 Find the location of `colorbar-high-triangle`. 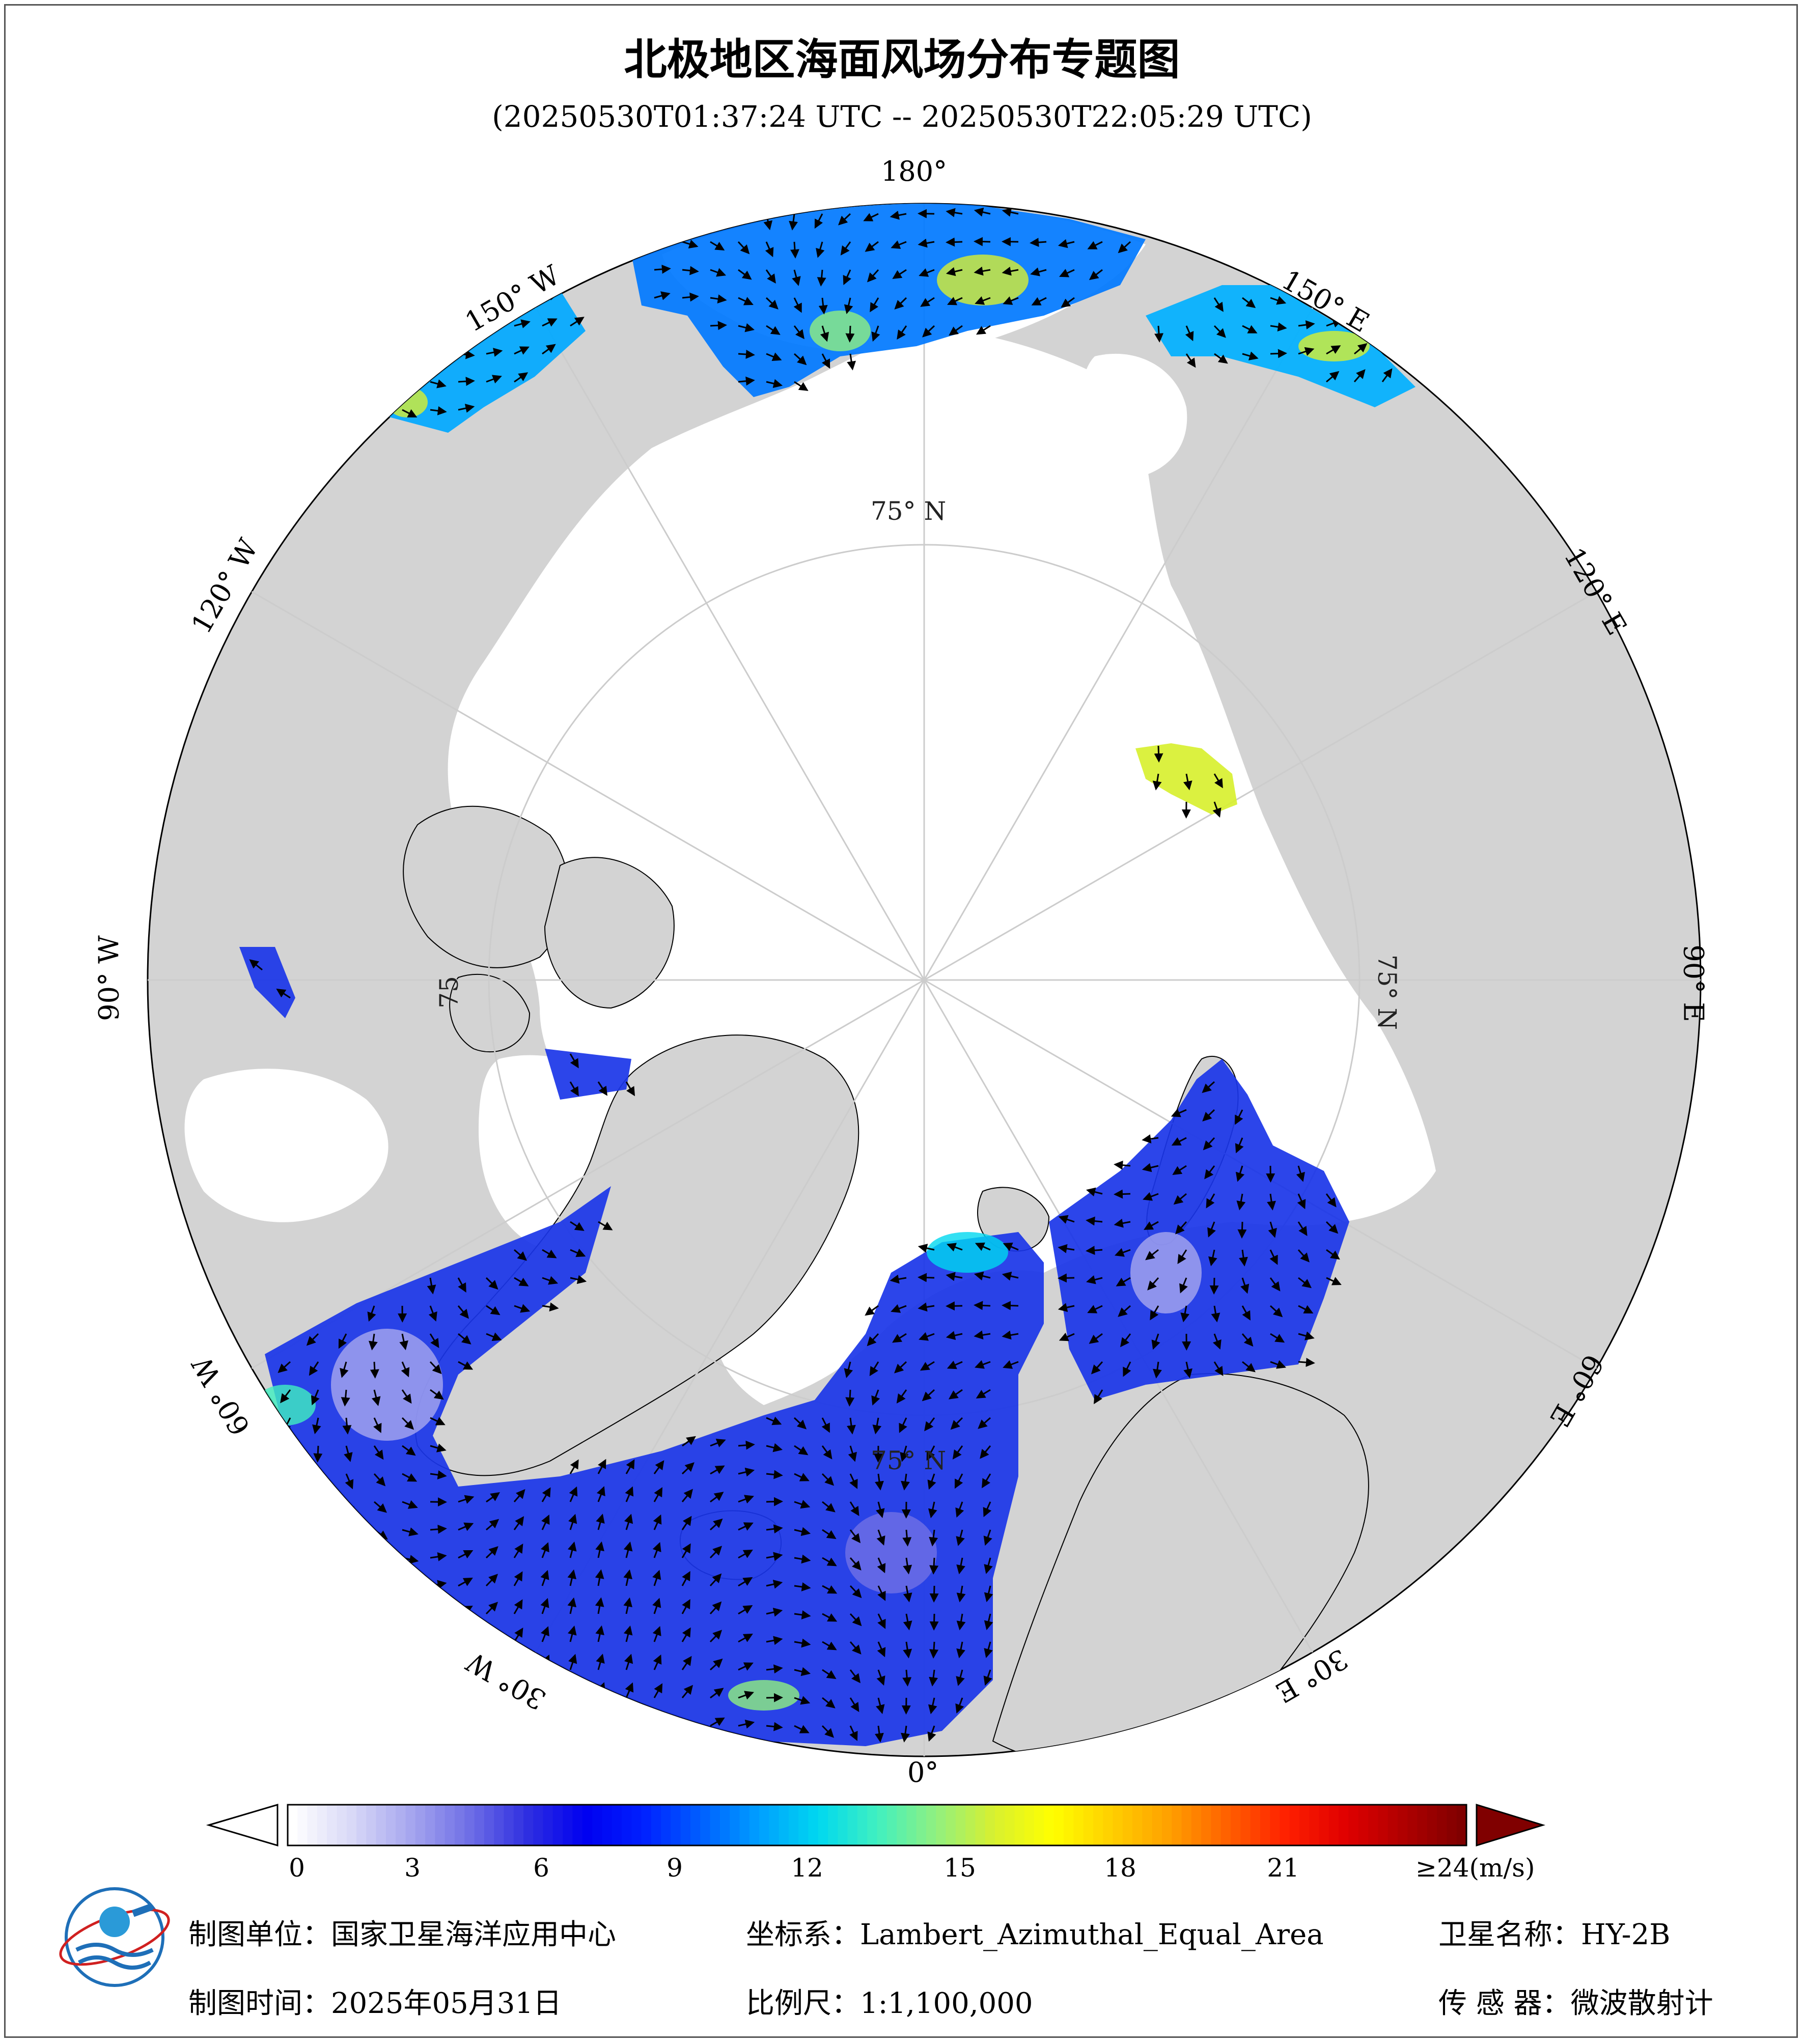

colorbar-high-triangle is located at coordinates (1511, 1825).